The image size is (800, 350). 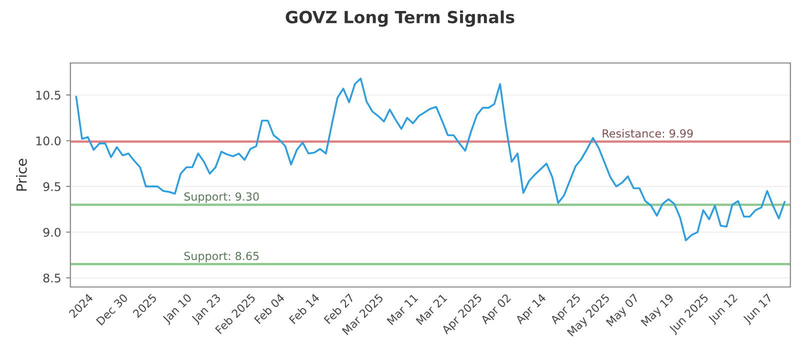 I want to click on y-tick-label: 10.5, so click(x=48, y=95).